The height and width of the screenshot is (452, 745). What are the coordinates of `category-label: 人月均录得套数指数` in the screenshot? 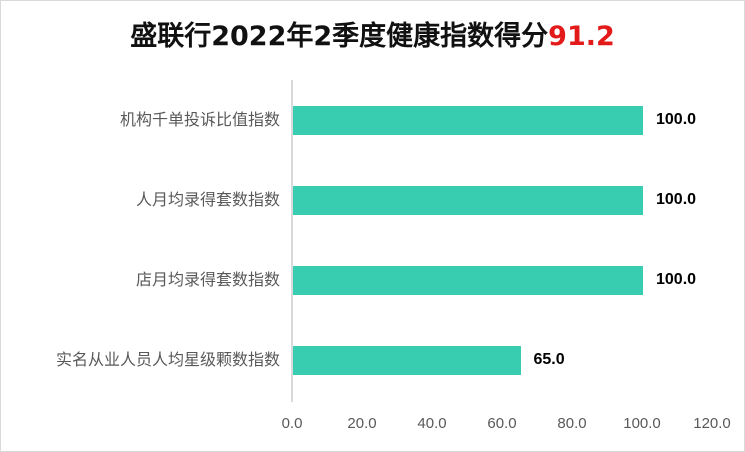 It's located at (207, 199).